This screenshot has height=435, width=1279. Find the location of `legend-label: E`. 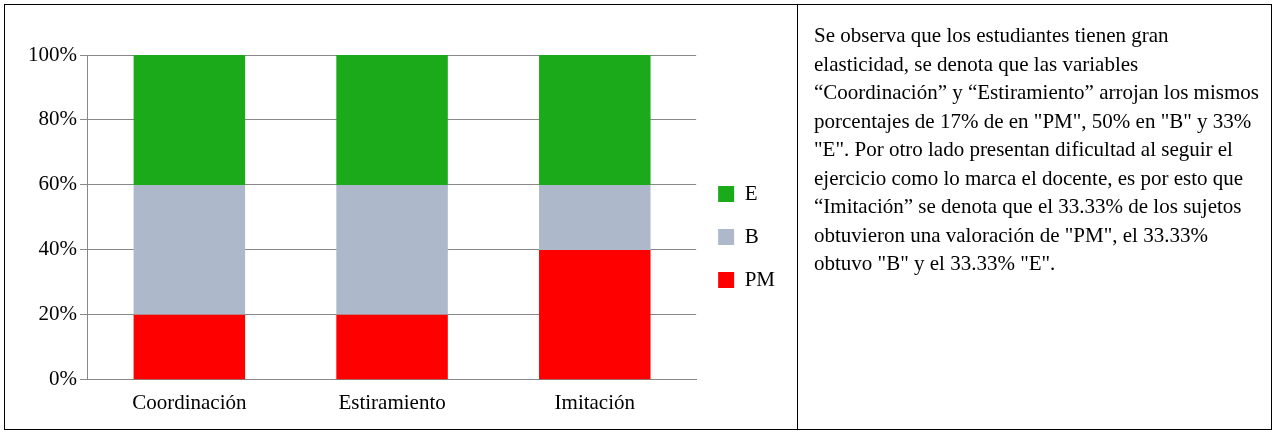

legend-label: E is located at coordinates (751, 192).